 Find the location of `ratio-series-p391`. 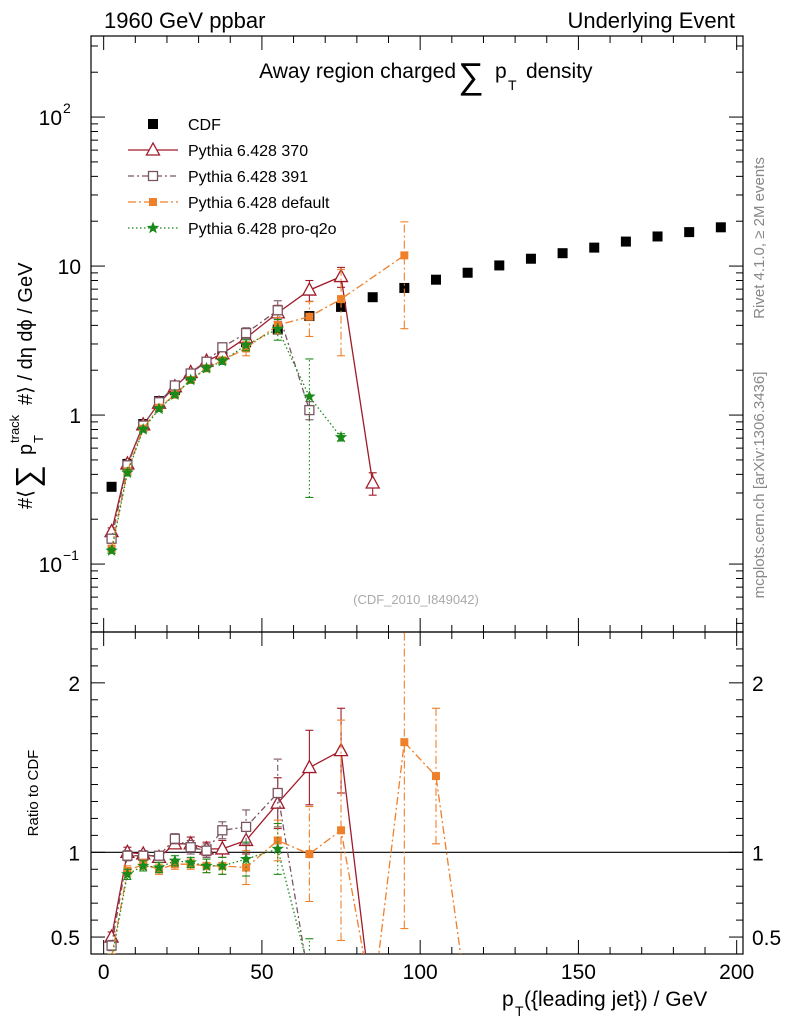

ratio-series-p391 is located at coordinates (210, 872).